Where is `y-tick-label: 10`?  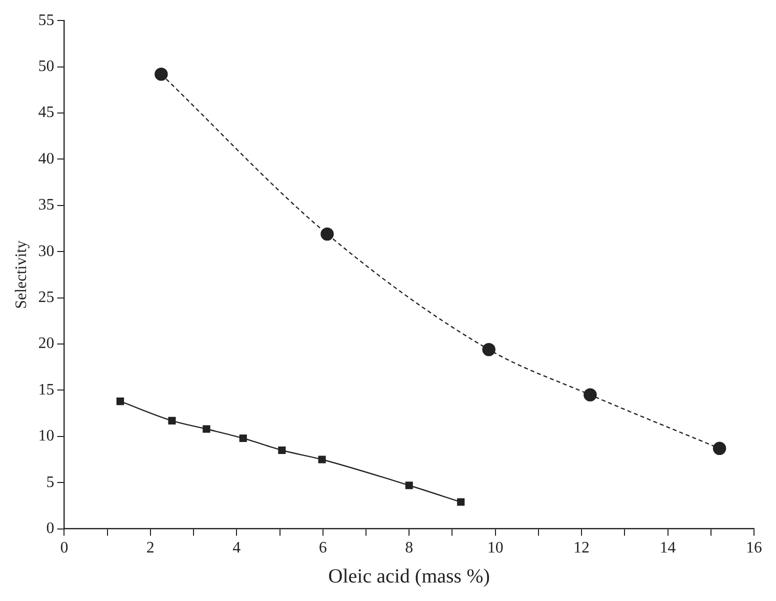
y-tick-label: 10 is located at coordinates (46, 436).